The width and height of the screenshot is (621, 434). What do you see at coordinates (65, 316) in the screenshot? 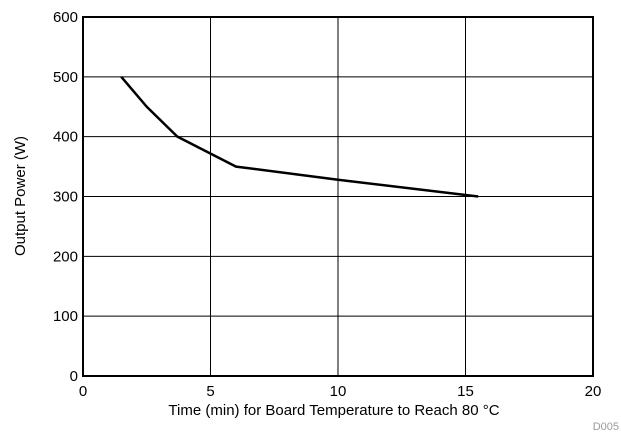
I see `y-tick-label: 100` at bounding box center [65, 316].